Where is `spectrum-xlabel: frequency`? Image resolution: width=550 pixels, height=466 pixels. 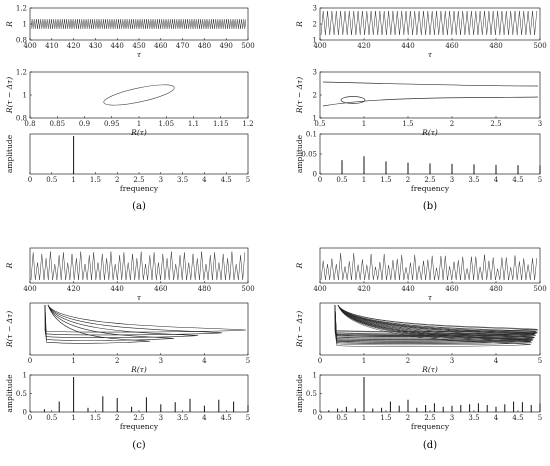
spectrum-xlabel: frequency is located at coordinates (430, 188).